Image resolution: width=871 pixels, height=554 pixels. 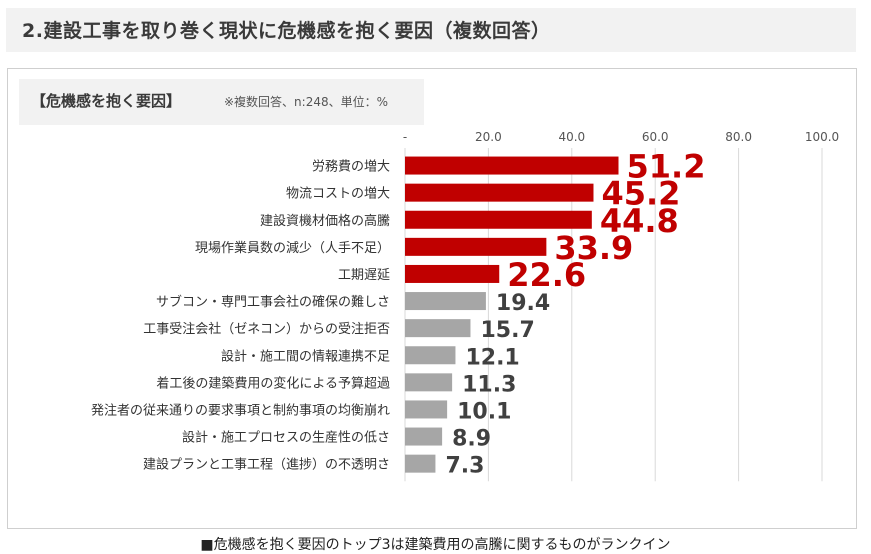 I want to click on category-label: 物流コストの増大, so click(x=338, y=194).